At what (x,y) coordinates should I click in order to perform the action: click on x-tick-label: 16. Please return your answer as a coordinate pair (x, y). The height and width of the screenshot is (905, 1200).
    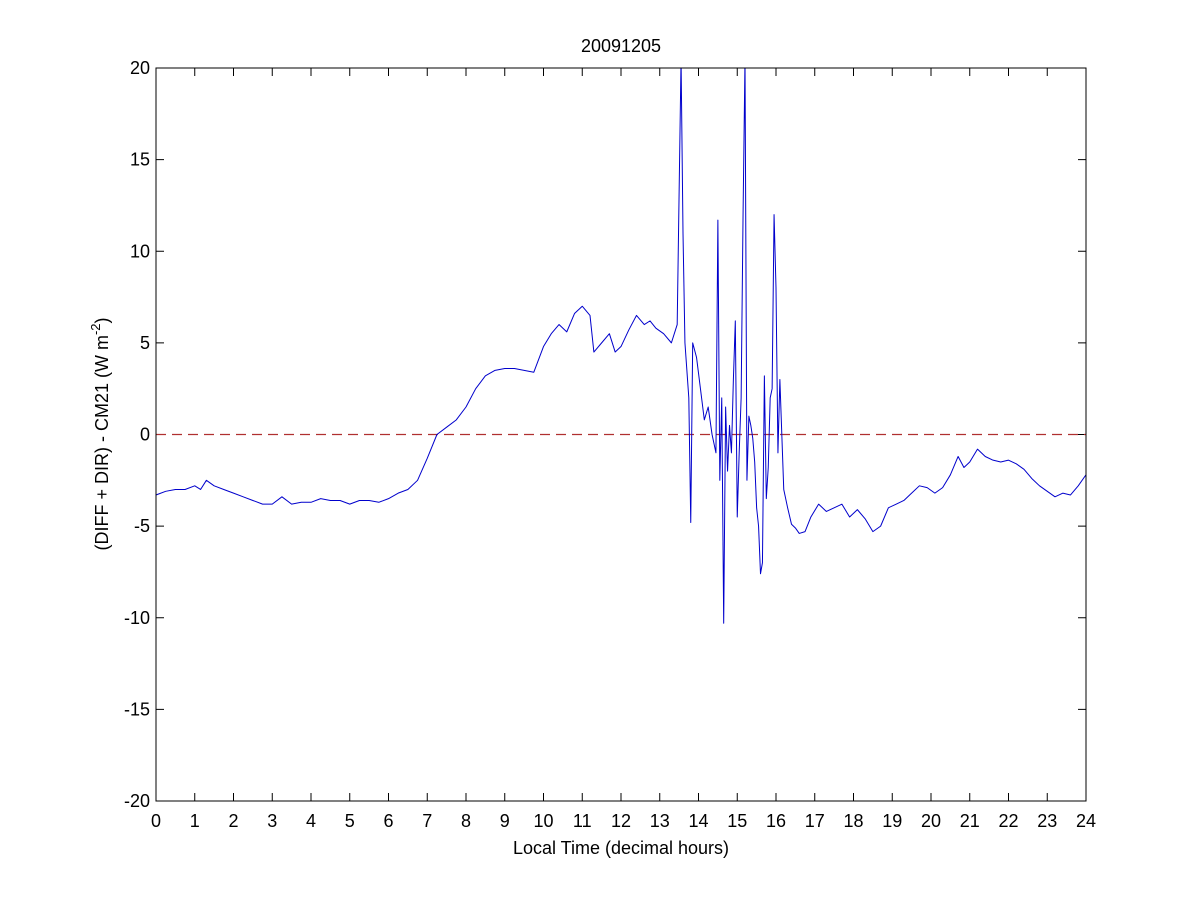
    Looking at the image, I should click on (776, 821).